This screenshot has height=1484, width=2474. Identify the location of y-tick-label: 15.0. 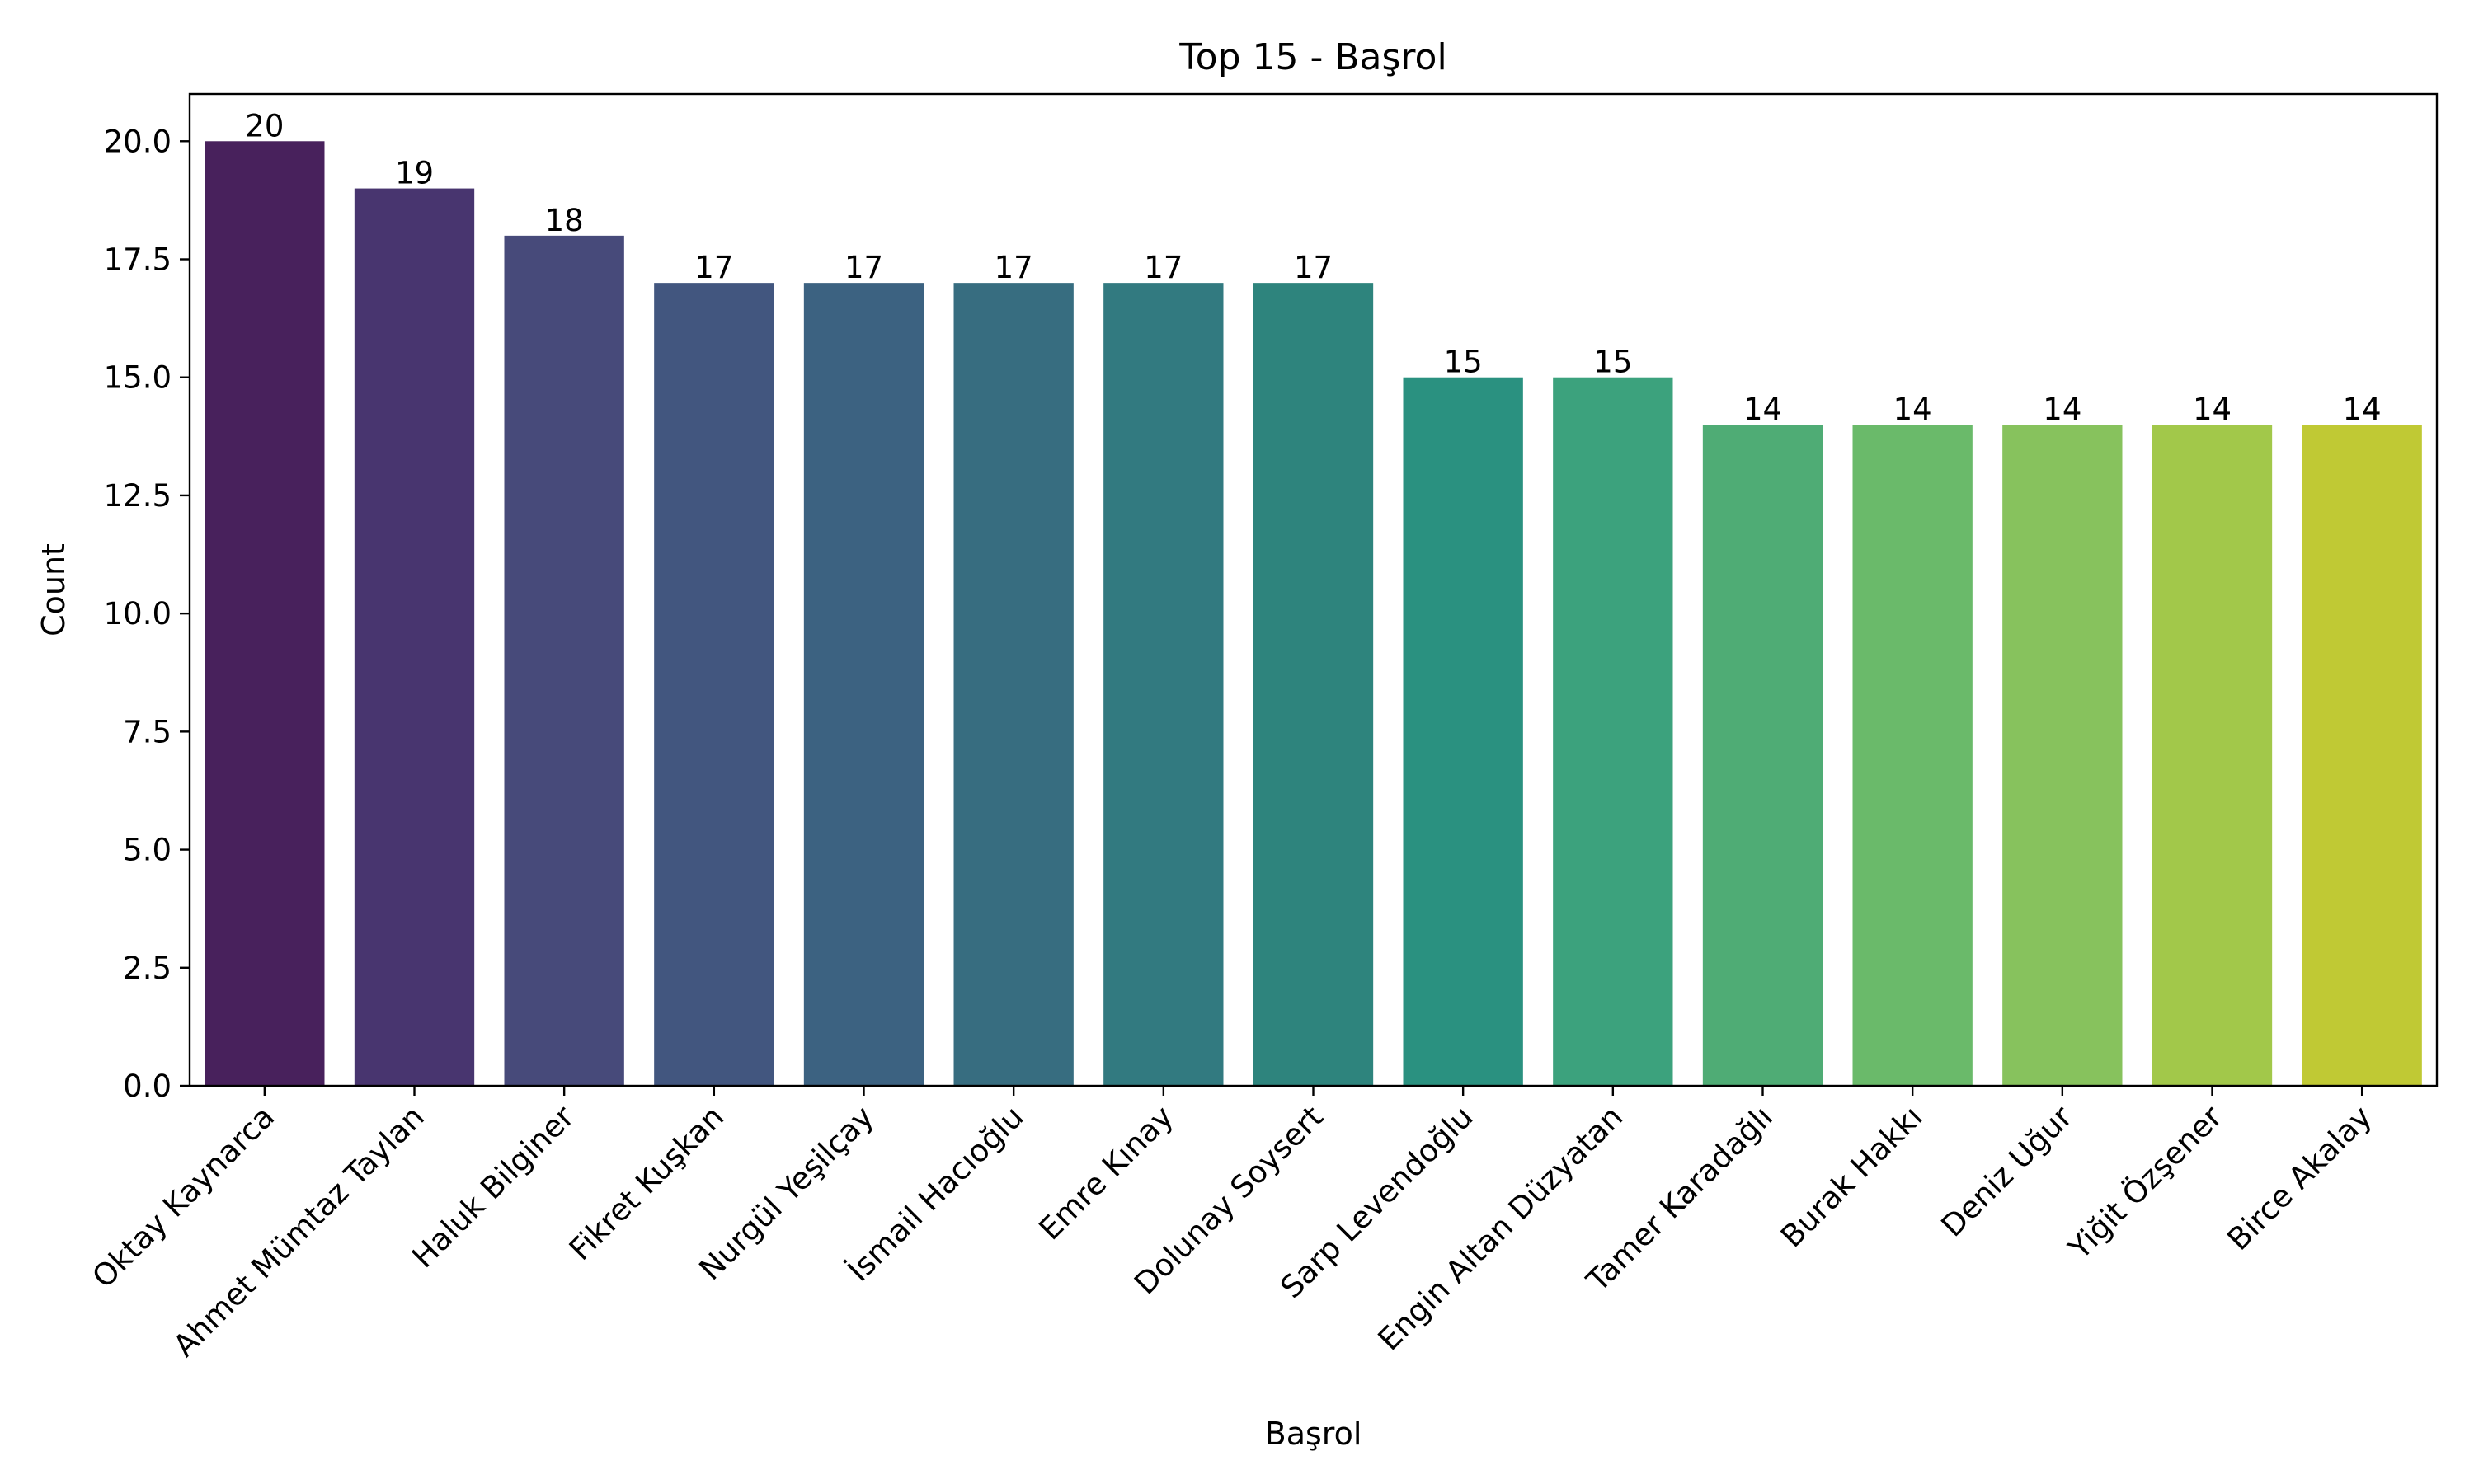
(138, 378).